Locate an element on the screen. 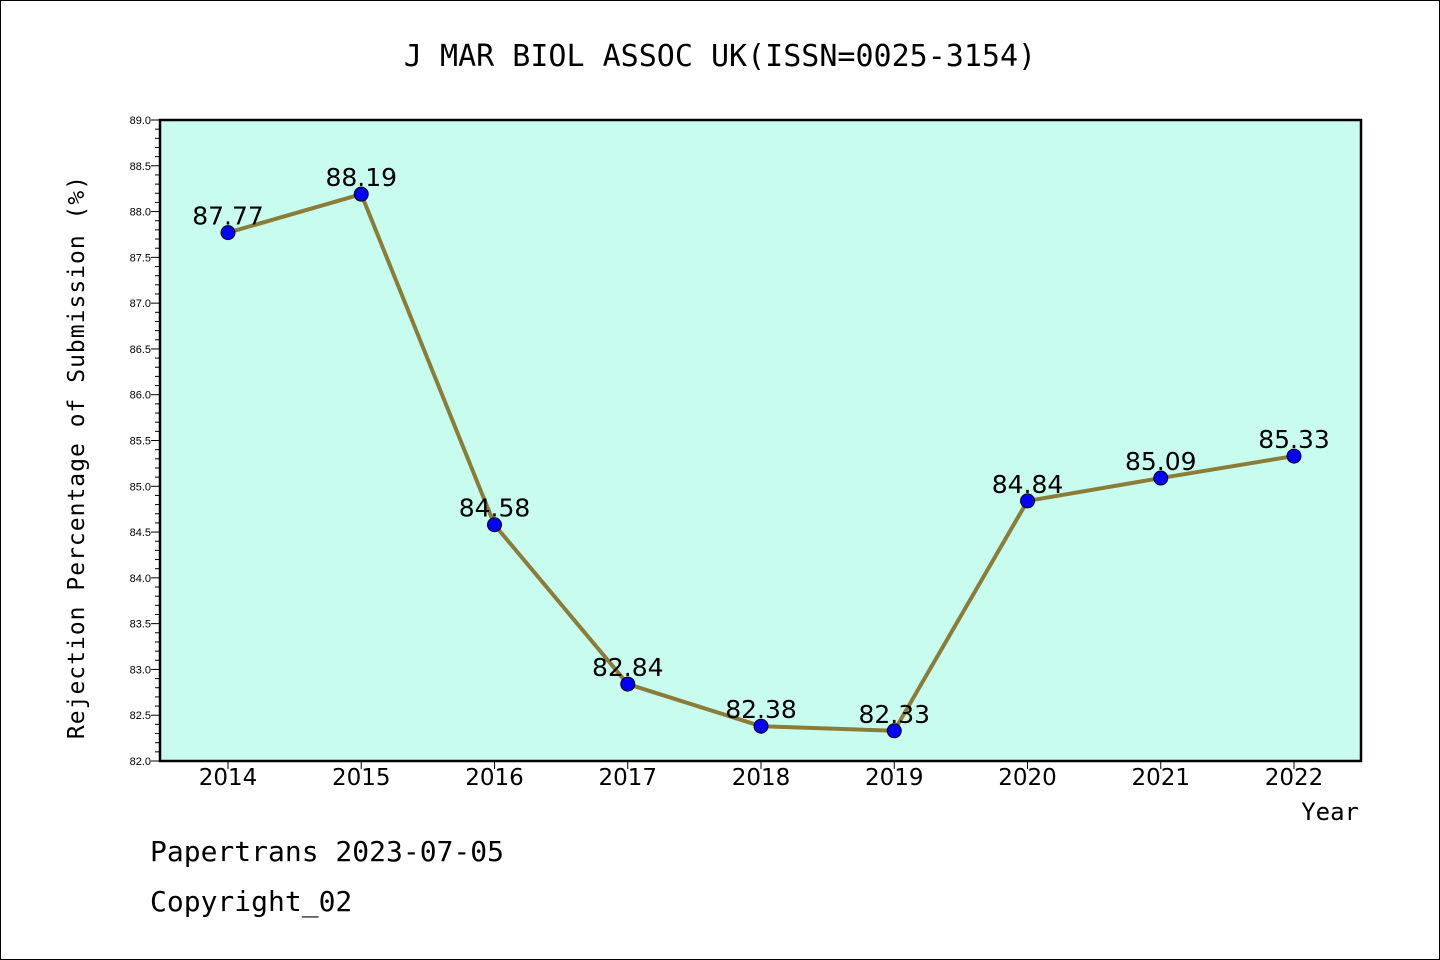 This screenshot has width=1440, height=960. x-tick-label: 2021 is located at coordinates (1160, 778).